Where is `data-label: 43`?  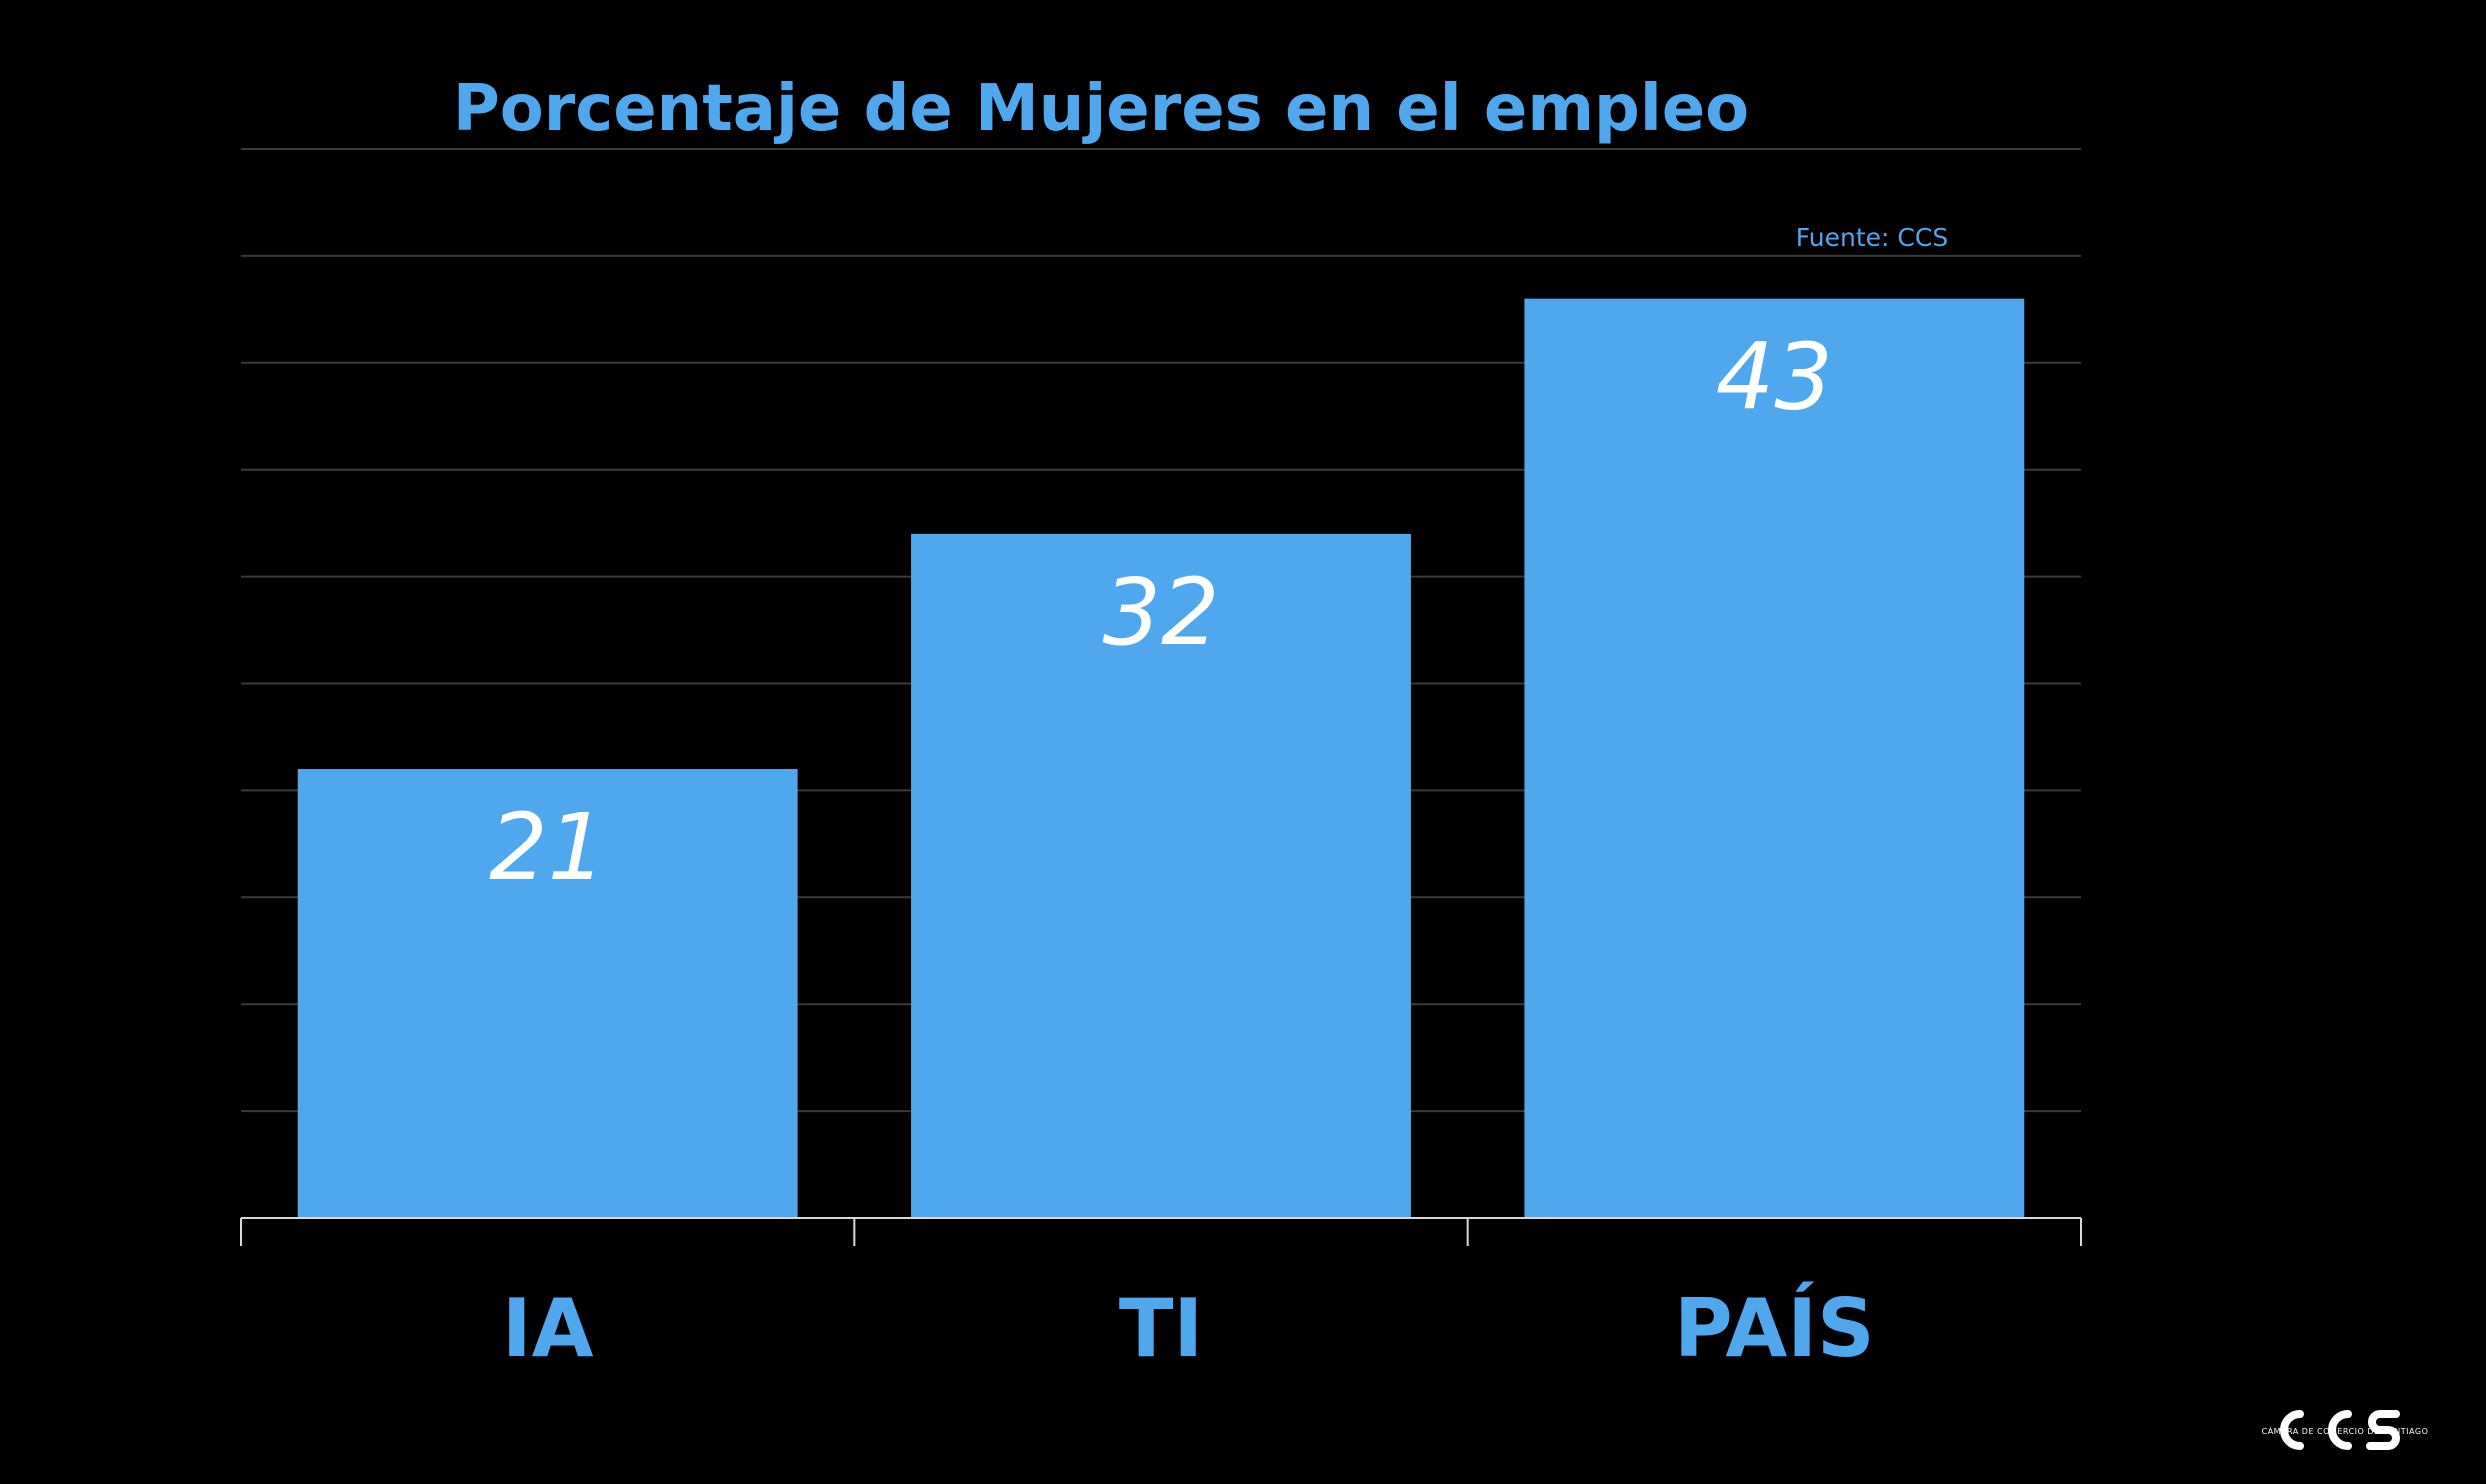 data-label: 43 is located at coordinates (1774, 377).